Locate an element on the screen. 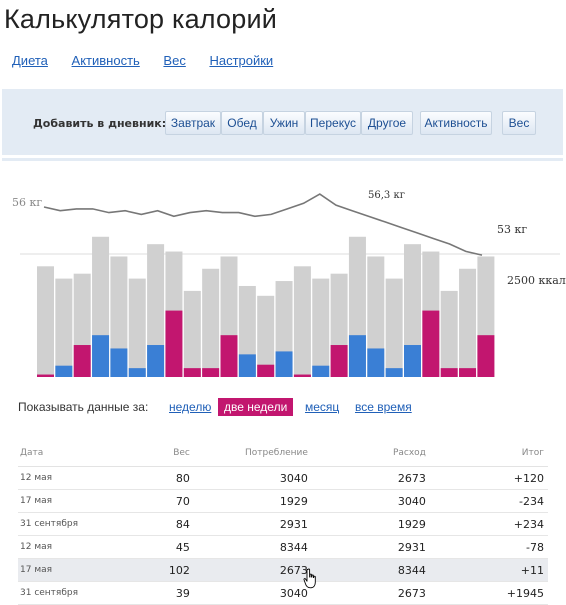 The height and width of the screenshot is (605, 566). nav-diet: Диета is located at coordinates (30, 60).